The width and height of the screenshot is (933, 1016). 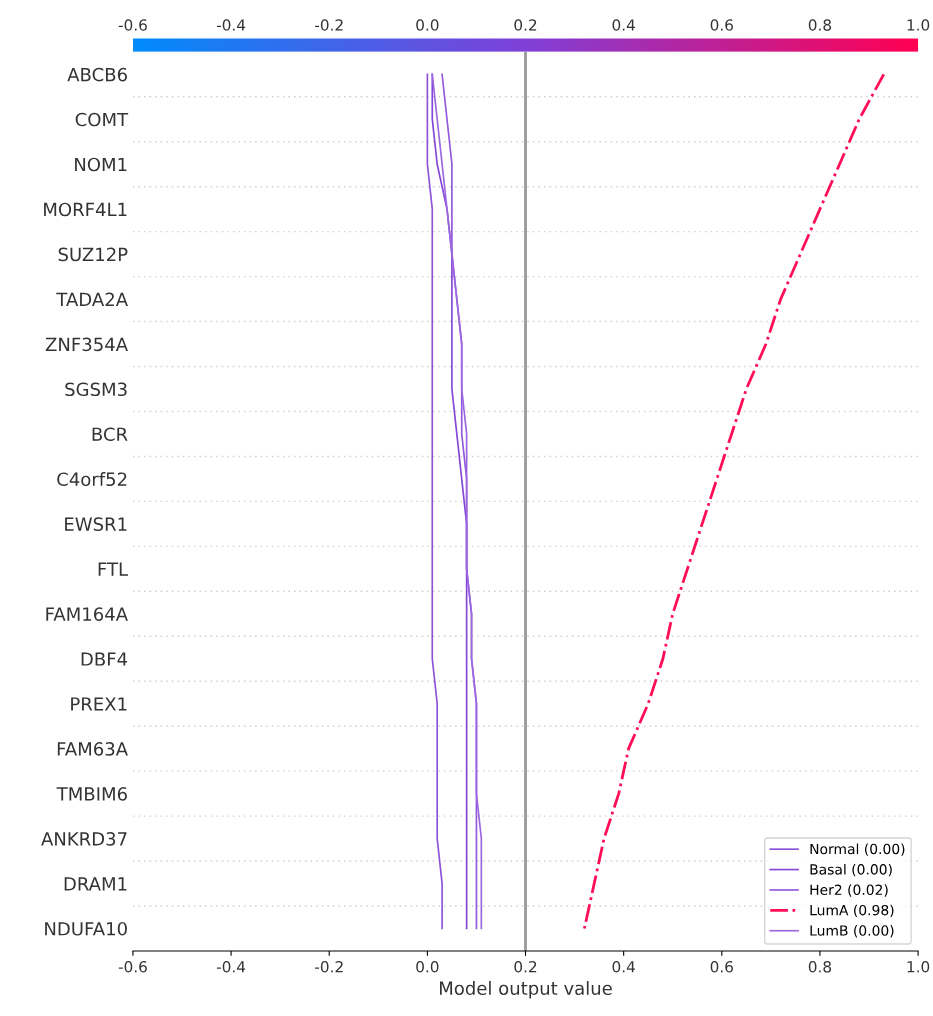 I want to click on legend-label: LumA (0.98), so click(x=852, y=911).